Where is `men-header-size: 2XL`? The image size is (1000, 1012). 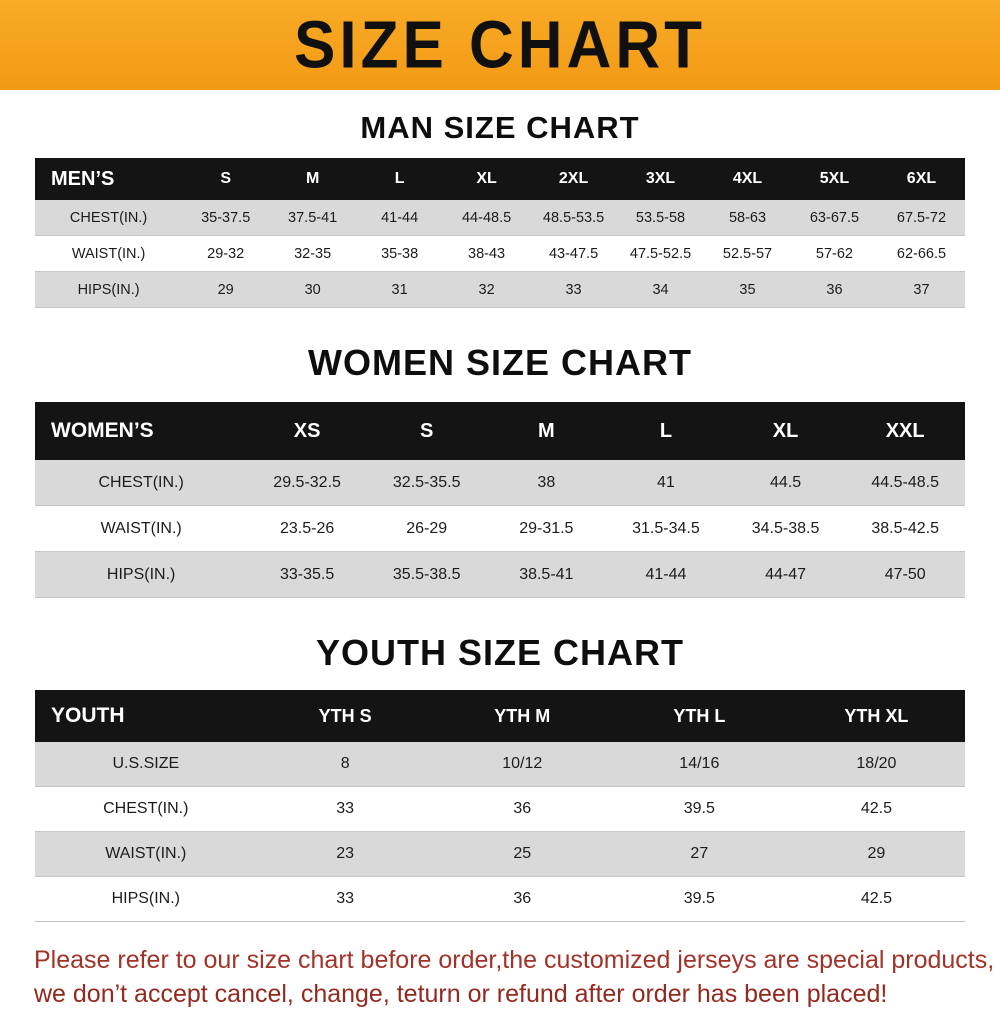 men-header-size: 2XL is located at coordinates (574, 179).